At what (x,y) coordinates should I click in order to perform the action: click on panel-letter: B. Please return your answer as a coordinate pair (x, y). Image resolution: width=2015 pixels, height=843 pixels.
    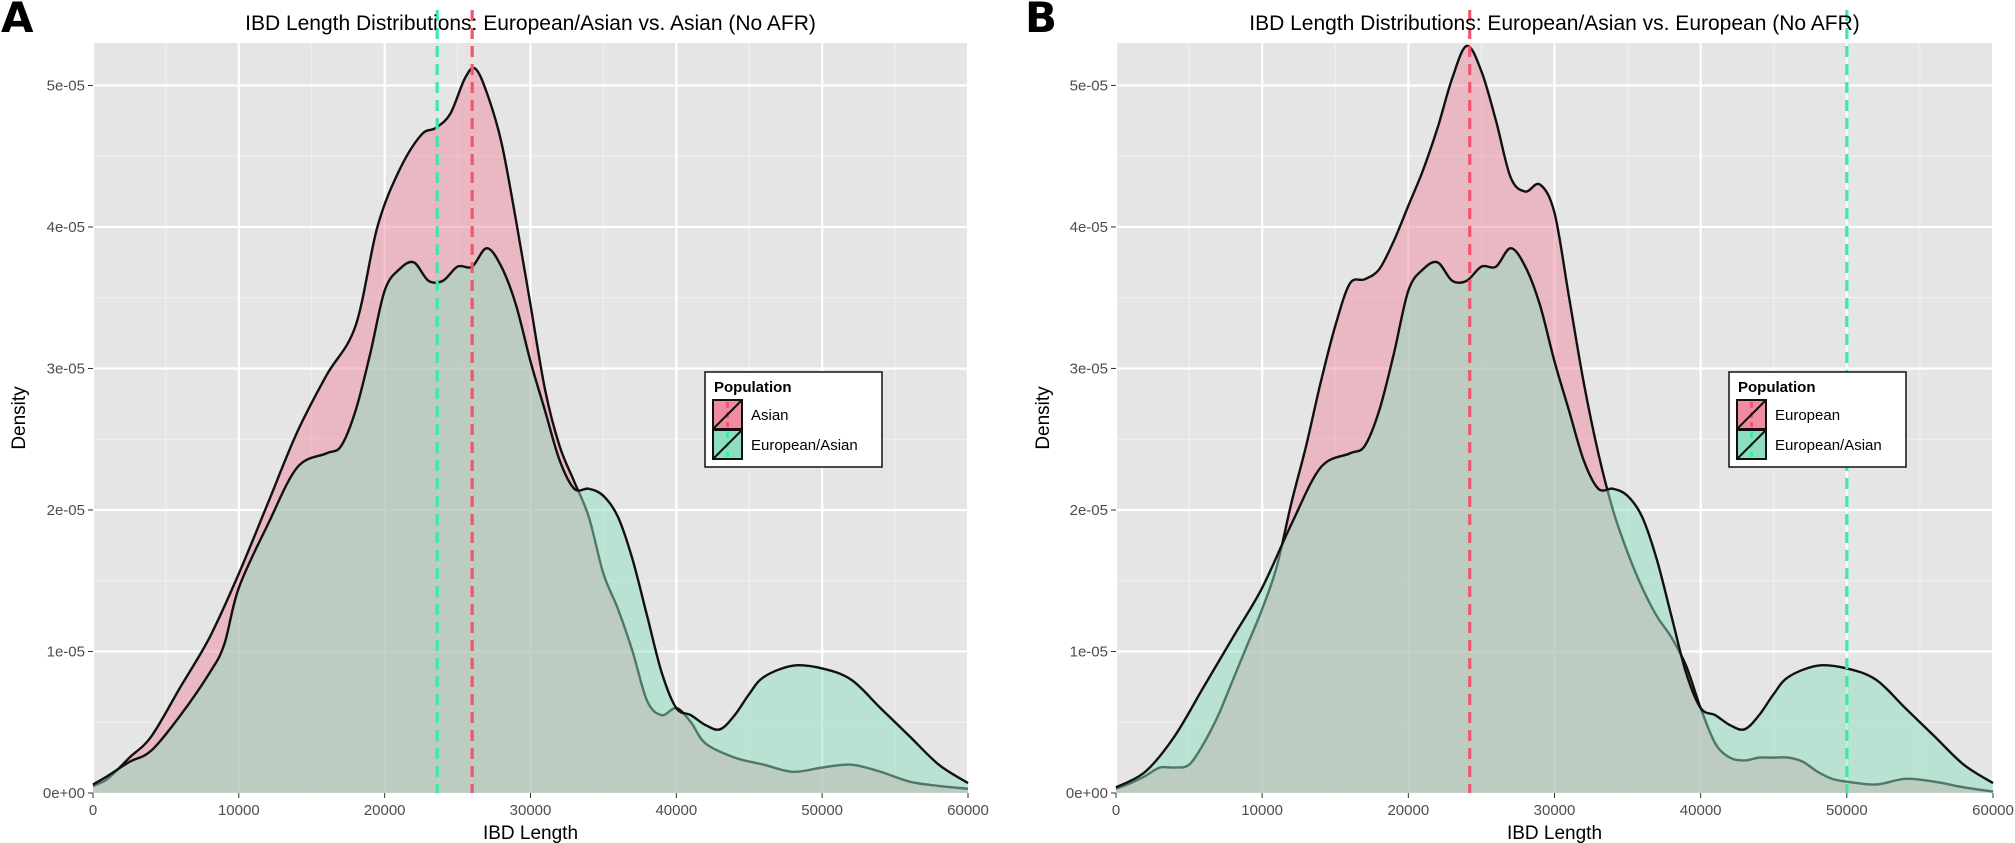
    Looking at the image, I should click on (1041, 21).